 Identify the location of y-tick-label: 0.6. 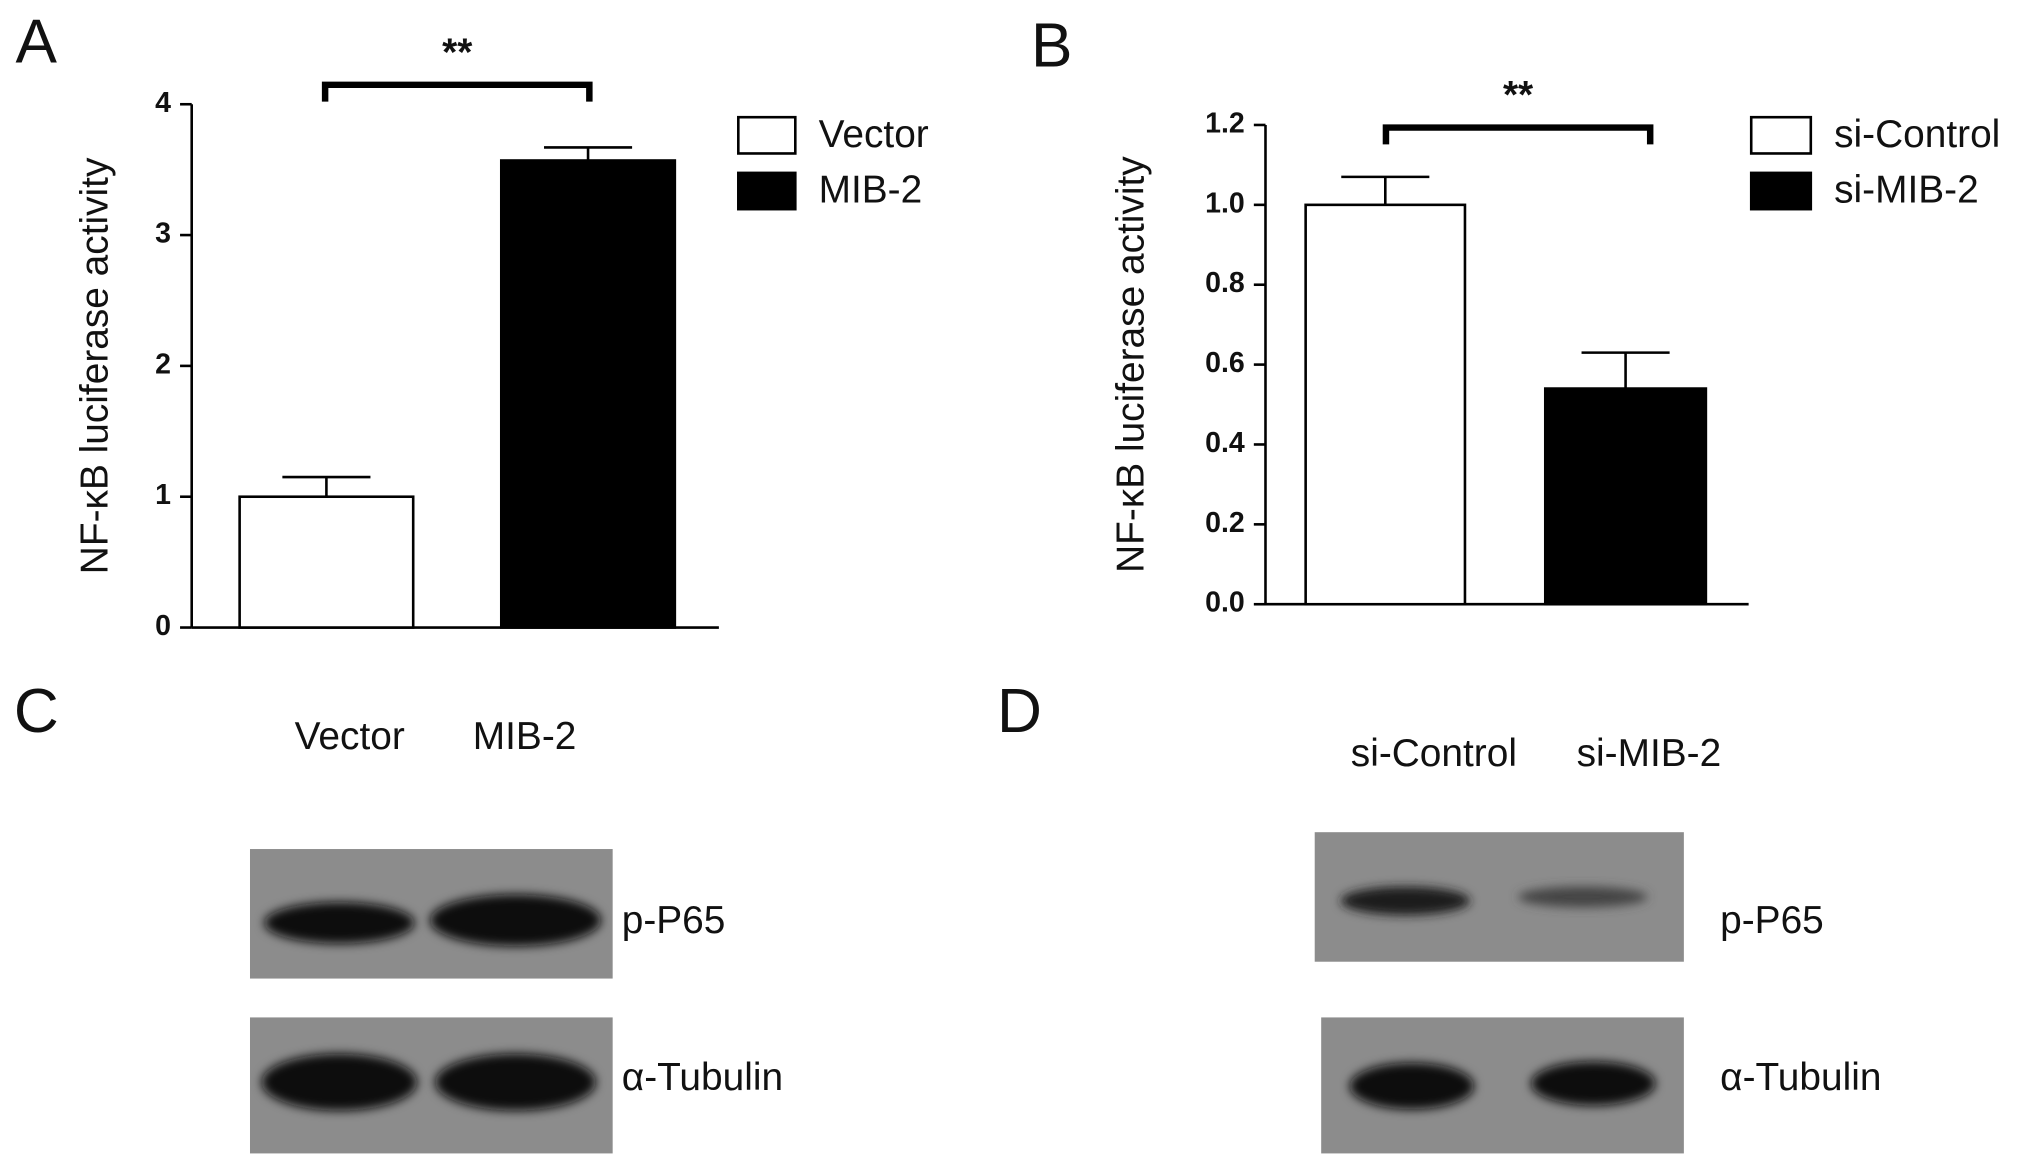
(1225, 363).